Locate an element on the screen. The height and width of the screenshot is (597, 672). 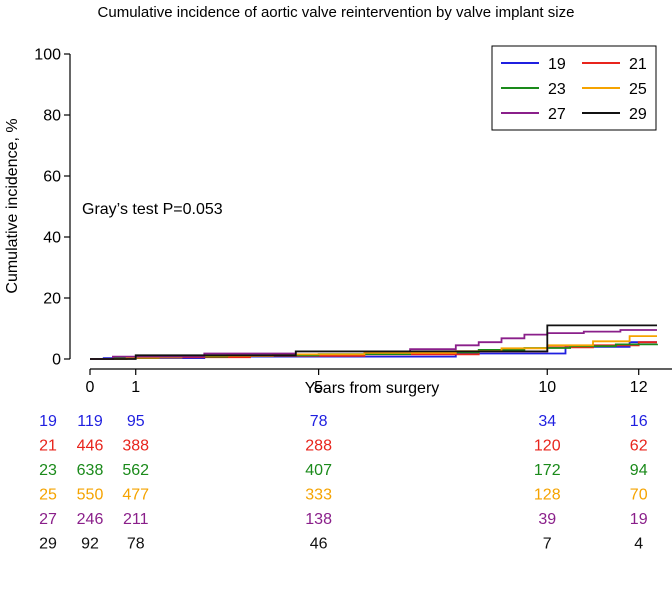
risk-count: 94 is located at coordinates (639, 470).